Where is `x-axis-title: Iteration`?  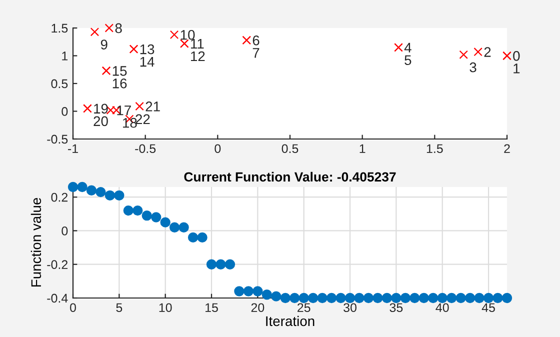
x-axis-title: Iteration is located at coordinates (290, 321).